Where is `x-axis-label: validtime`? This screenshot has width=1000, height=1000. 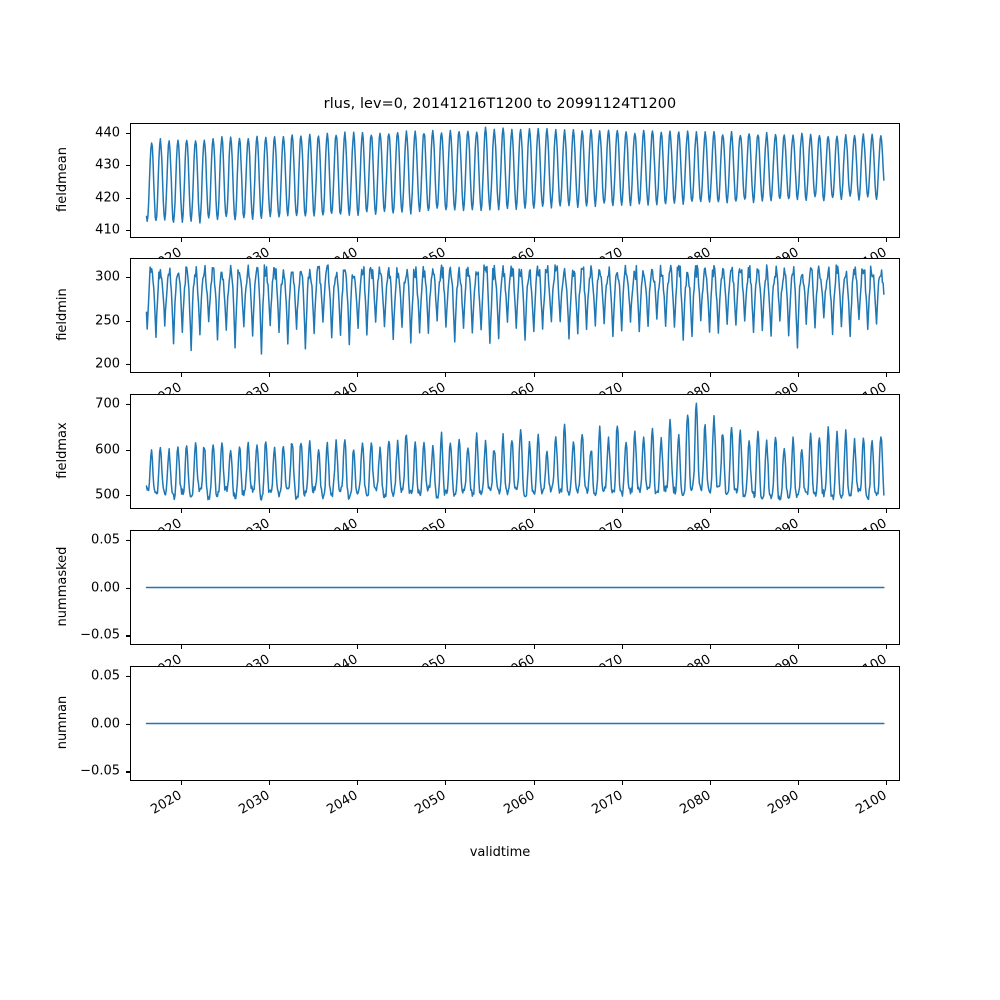 x-axis-label: validtime is located at coordinates (500, 852).